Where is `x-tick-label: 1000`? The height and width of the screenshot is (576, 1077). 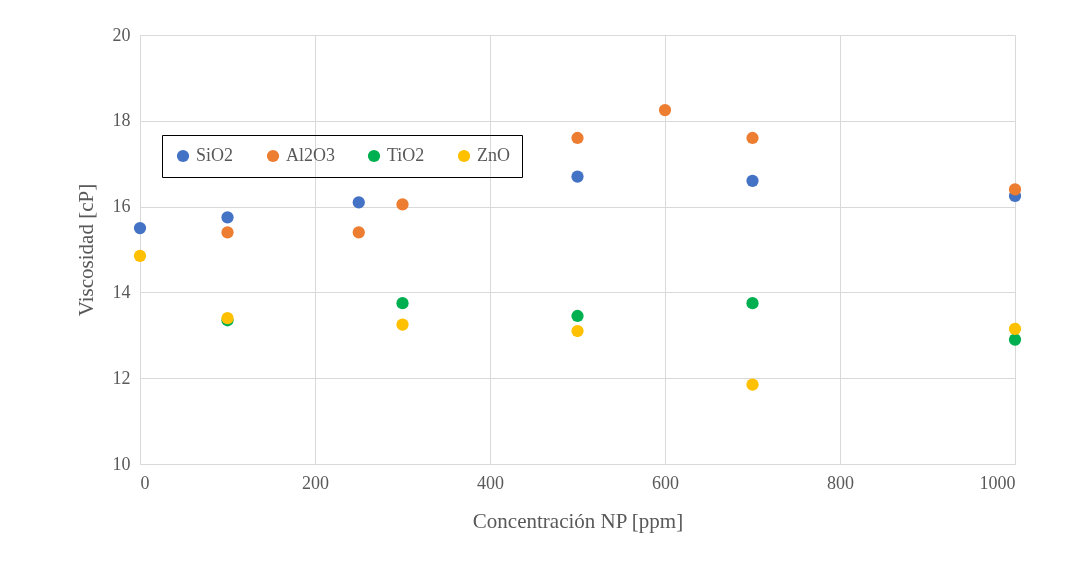
x-tick-label: 1000 is located at coordinates (997, 482).